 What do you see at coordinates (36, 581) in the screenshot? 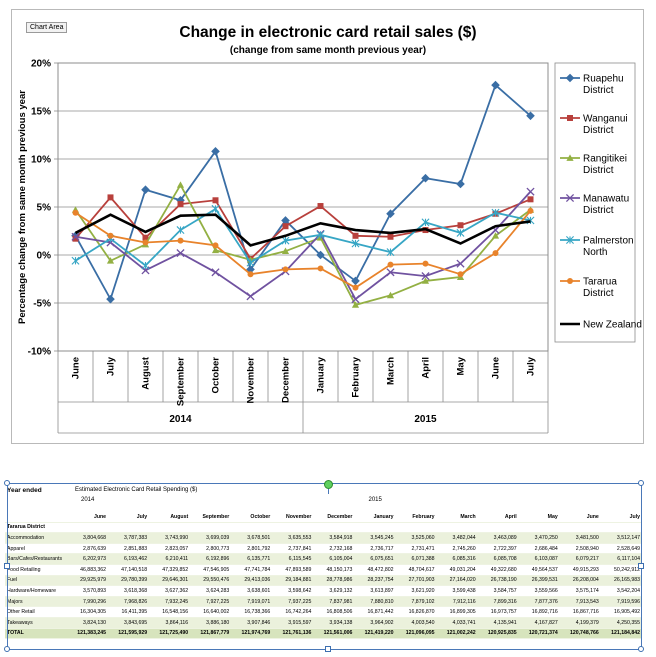
I see `table-cell: Fuel` at bounding box center [36, 581].